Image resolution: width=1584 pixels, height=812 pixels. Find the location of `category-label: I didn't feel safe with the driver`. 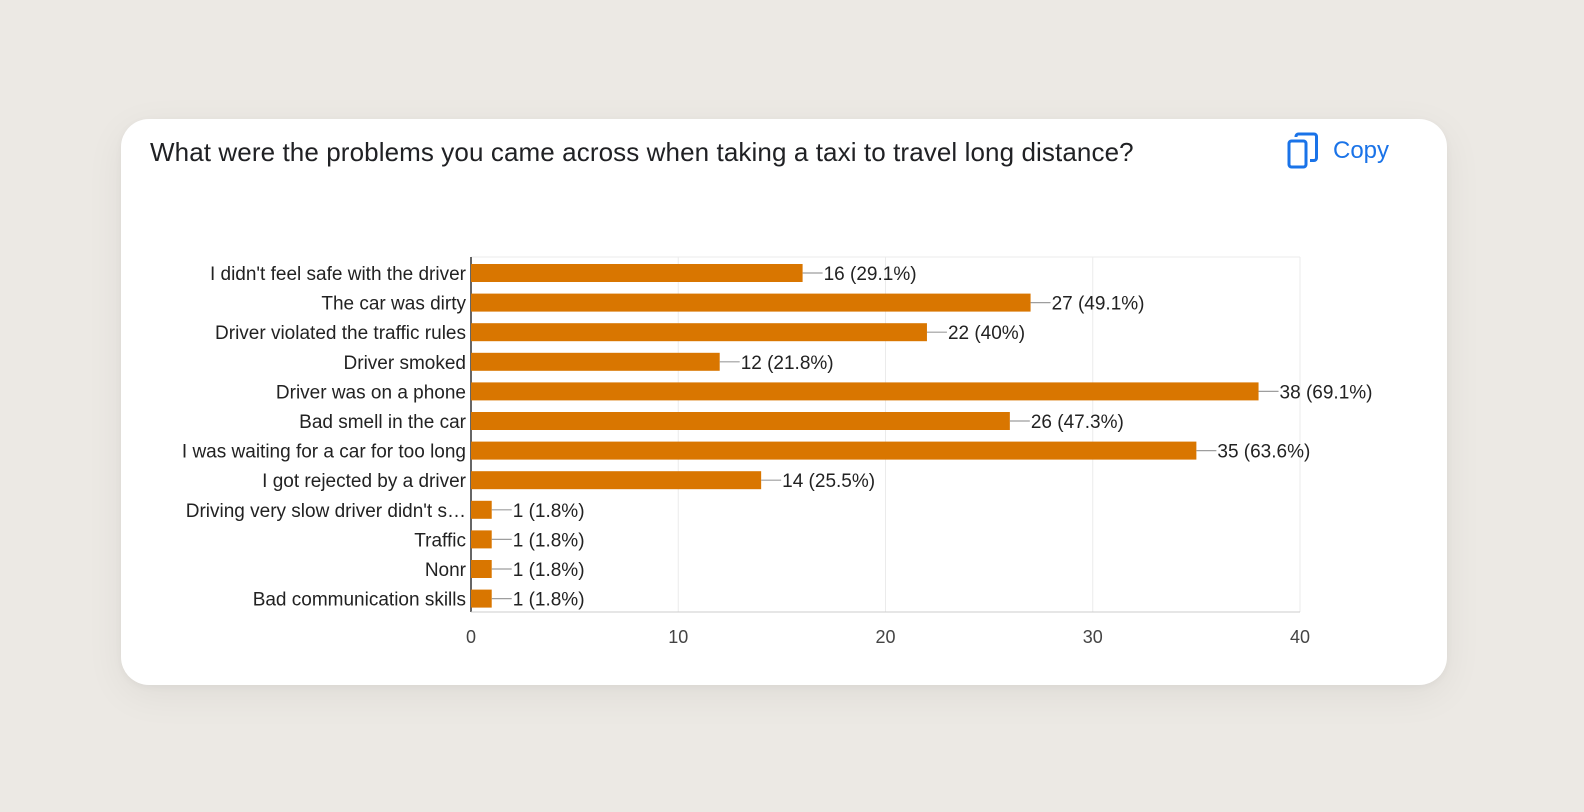

category-label: I didn't feel safe with the driver is located at coordinates (338, 274).